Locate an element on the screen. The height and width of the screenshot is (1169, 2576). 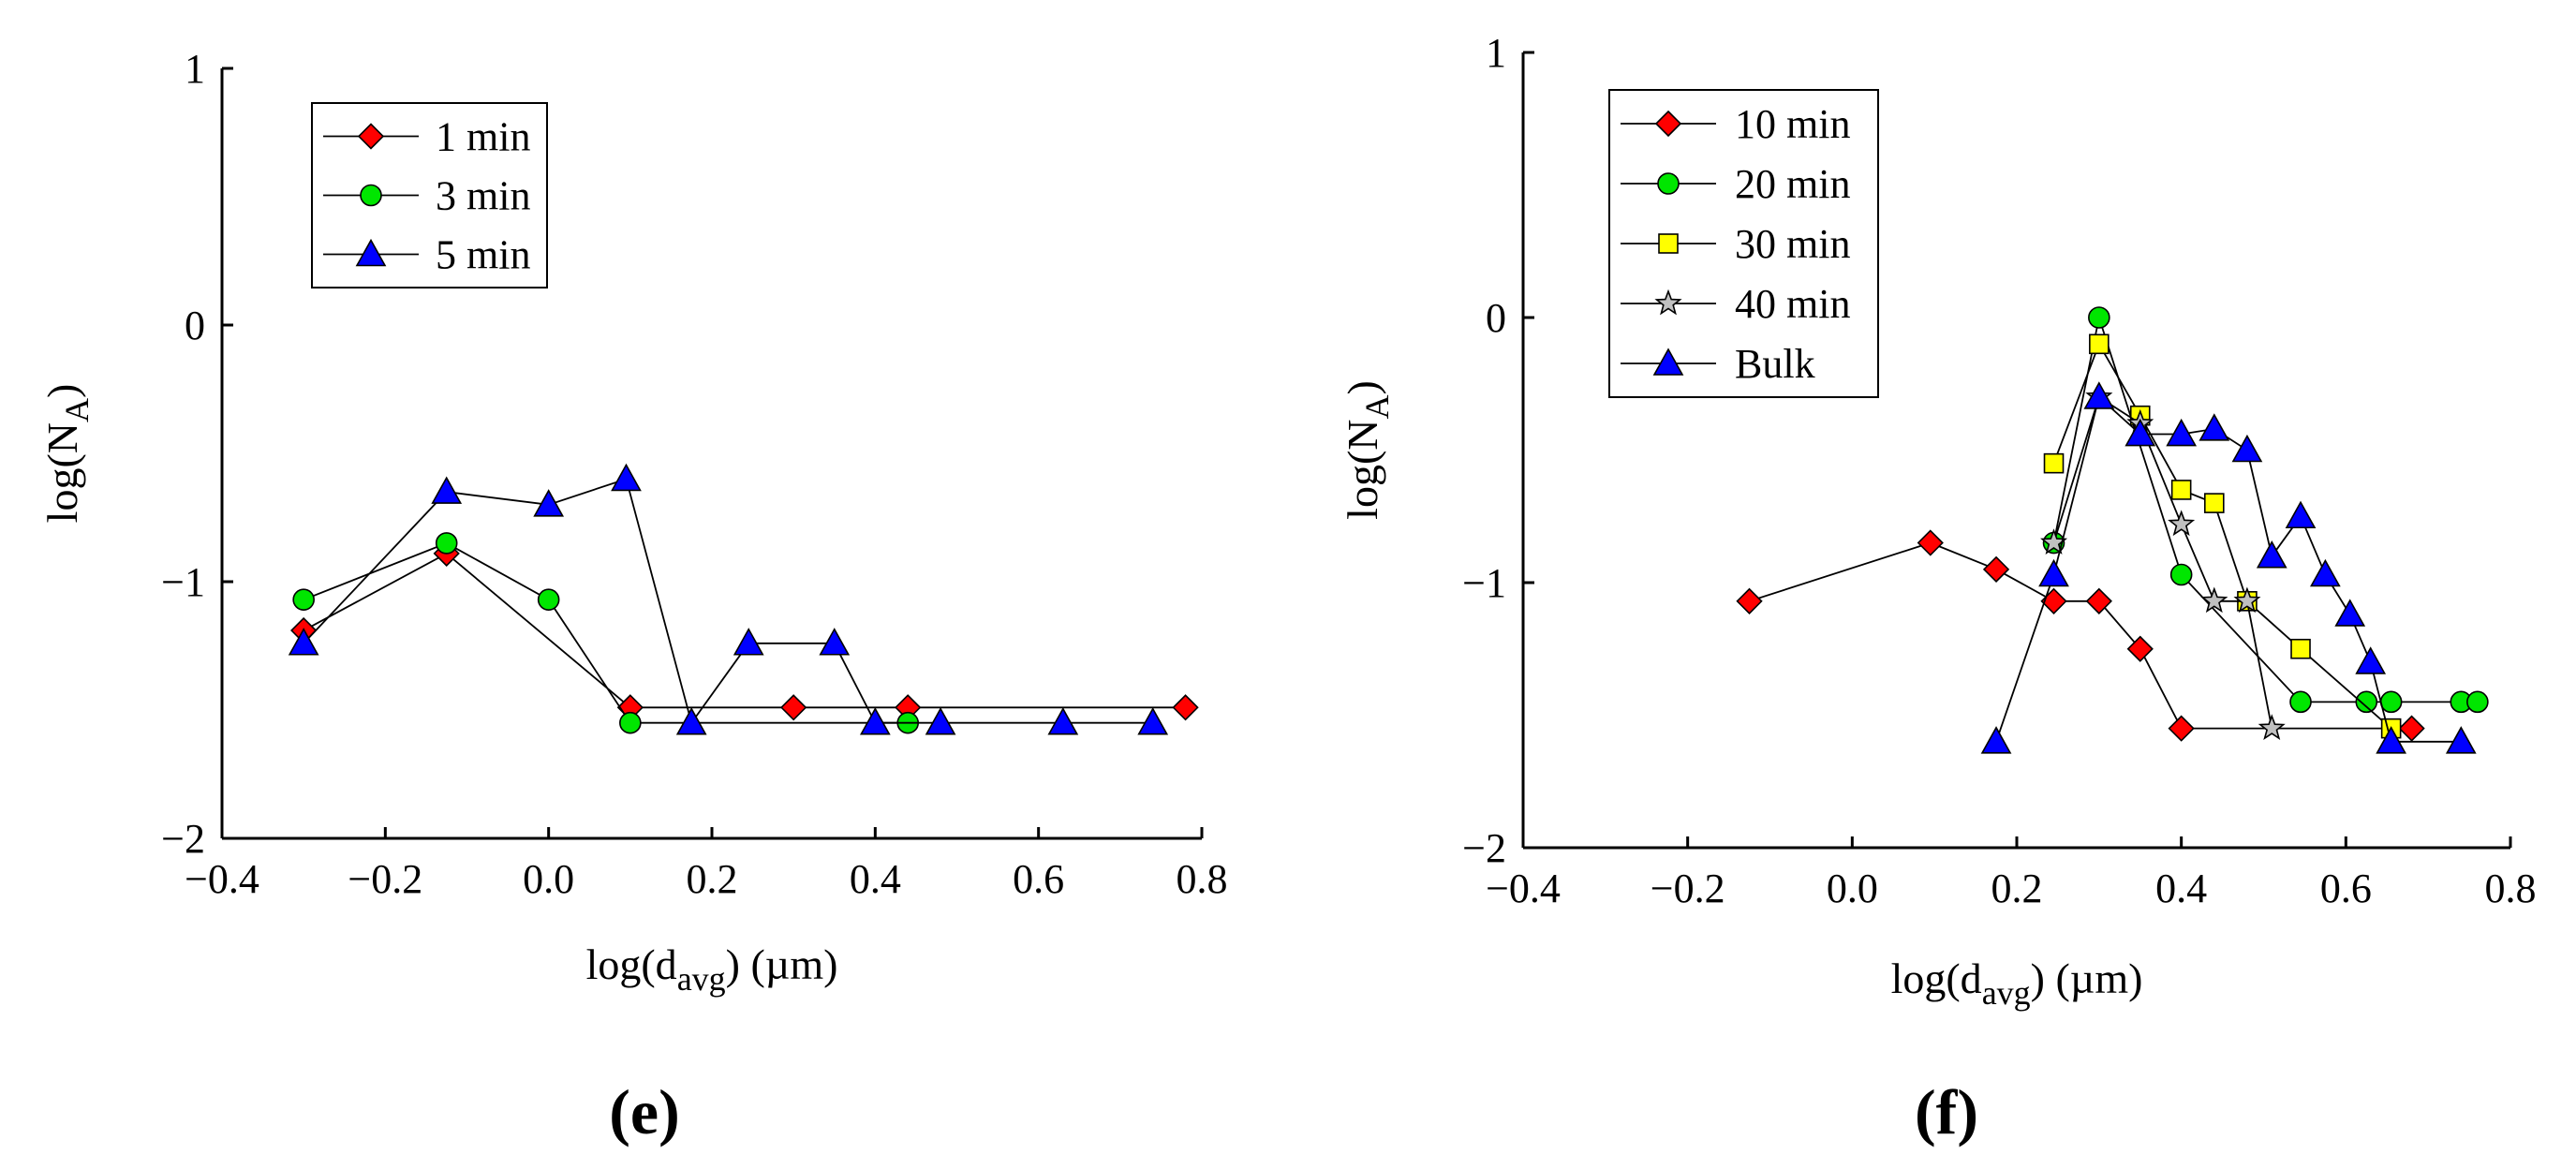
legend: 10 min 20 min 30 min 40 min Bulk is located at coordinates (1743, 243).